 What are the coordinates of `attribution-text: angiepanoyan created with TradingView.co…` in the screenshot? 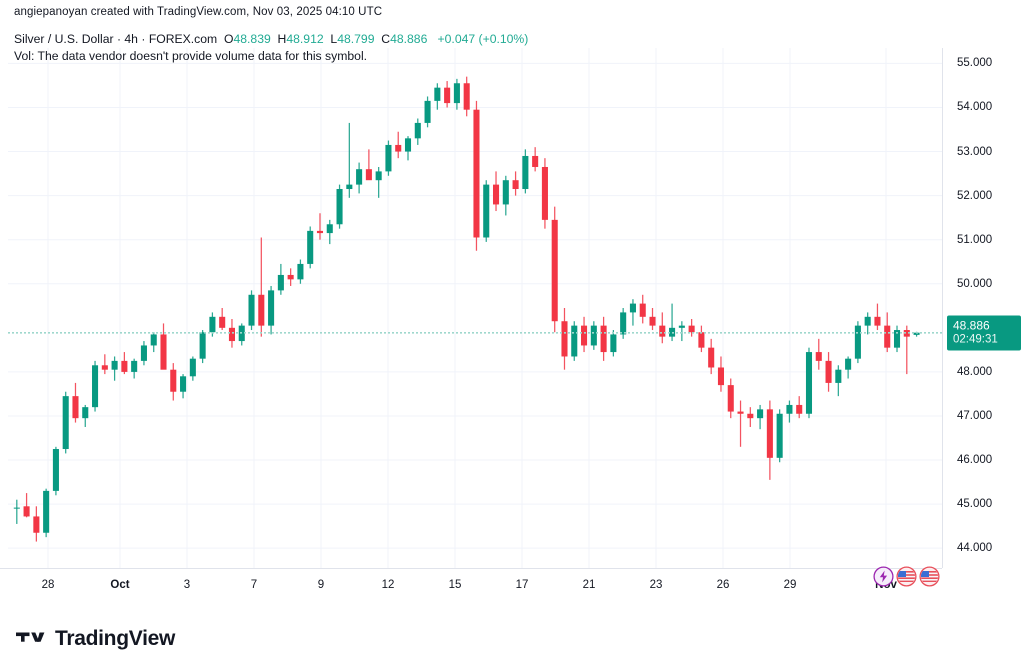 It's located at (198, 12).